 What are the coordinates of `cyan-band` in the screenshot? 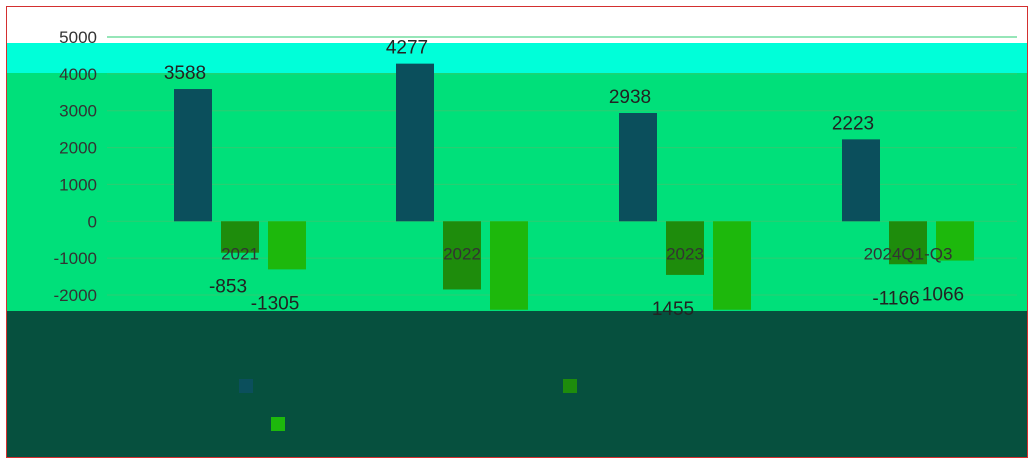 It's located at (517, 58).